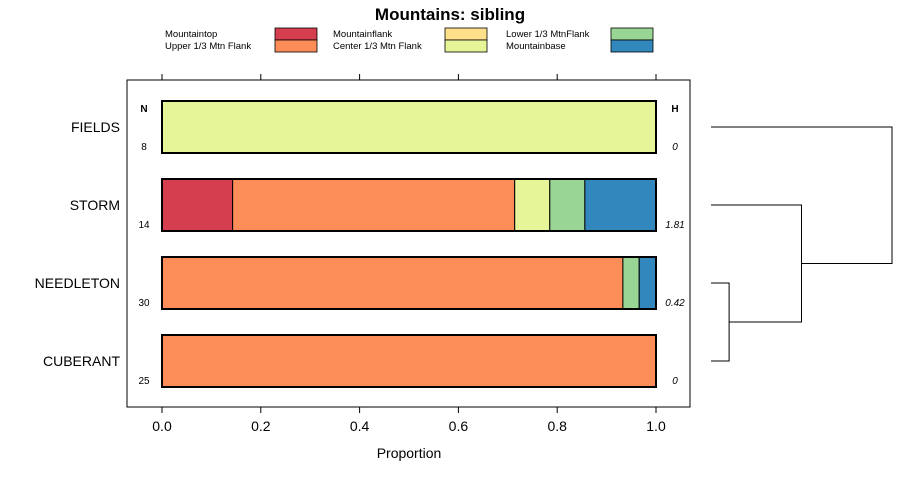 The width and height of the screenshot is (900, 480). What do you see at coordinates (77, 283) in the screenshot?
I see `category-label: NEEDLETON` at bounding box center [77, 283].